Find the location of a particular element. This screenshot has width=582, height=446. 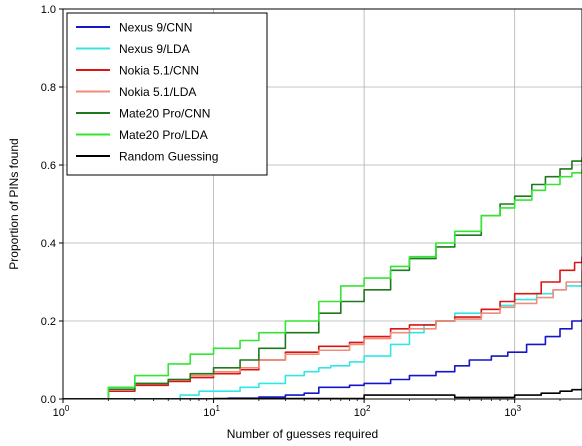

legend-label-0: Nexus 9/CNN is located at coordinates (155, 28).